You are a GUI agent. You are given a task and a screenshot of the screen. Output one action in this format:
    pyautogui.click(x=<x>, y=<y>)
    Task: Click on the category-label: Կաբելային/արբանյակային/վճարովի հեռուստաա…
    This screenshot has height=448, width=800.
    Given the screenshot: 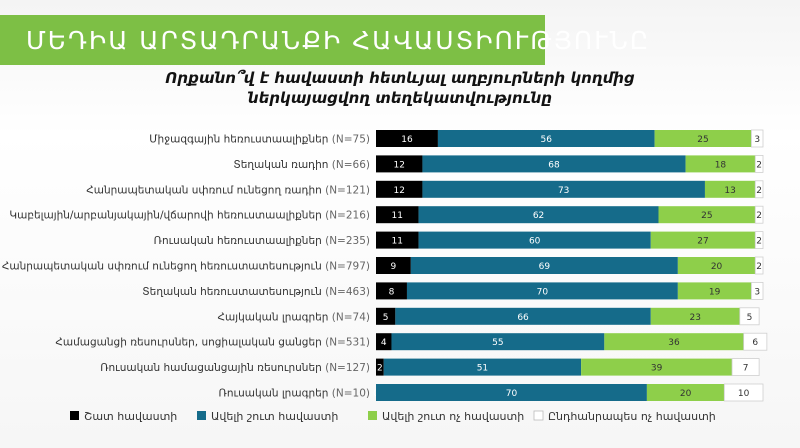 What is the action you would take?
    pyautogui.click(x=189, y=216)
    